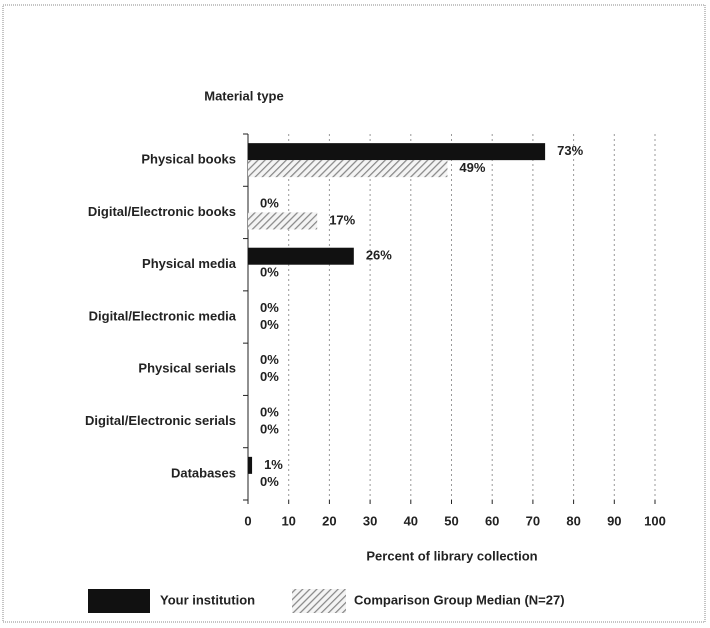  Describe the element at coordinates (187, 368) in the screenshot. I see `y-tick-label: Physical serials` at that location.